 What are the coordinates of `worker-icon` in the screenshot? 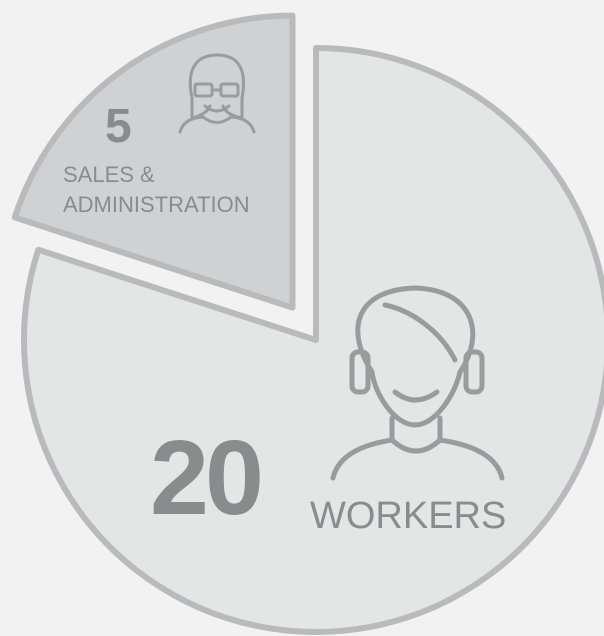 It's located at (417, 383).